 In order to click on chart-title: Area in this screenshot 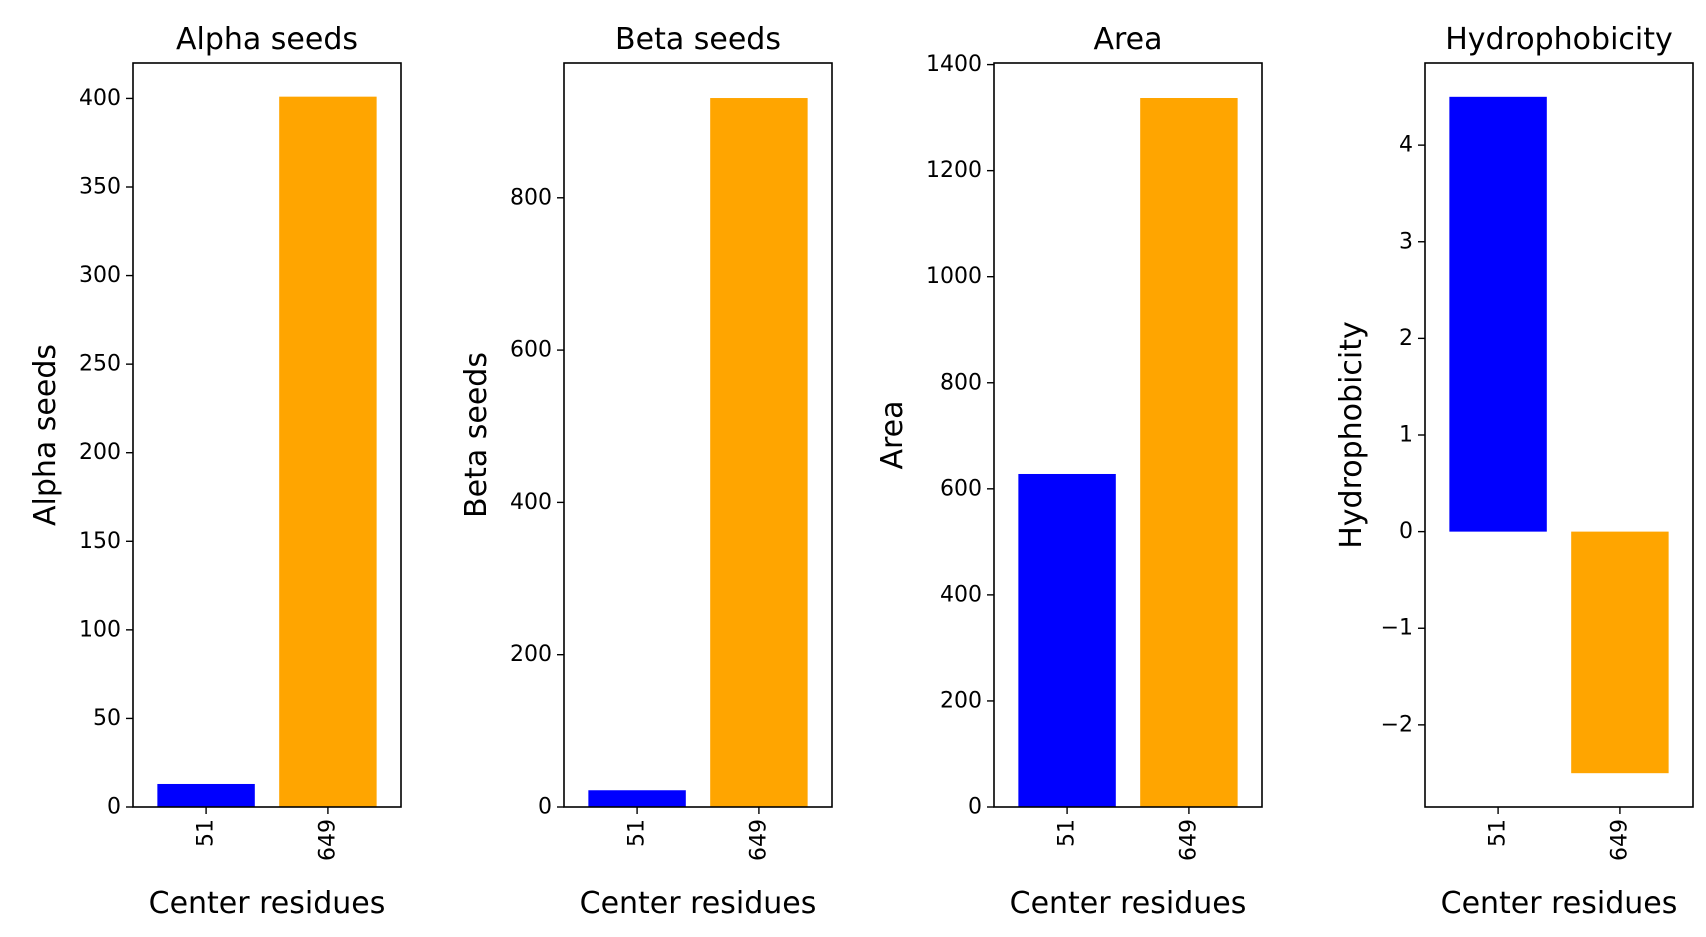, I will do `click(1127, 39)`.